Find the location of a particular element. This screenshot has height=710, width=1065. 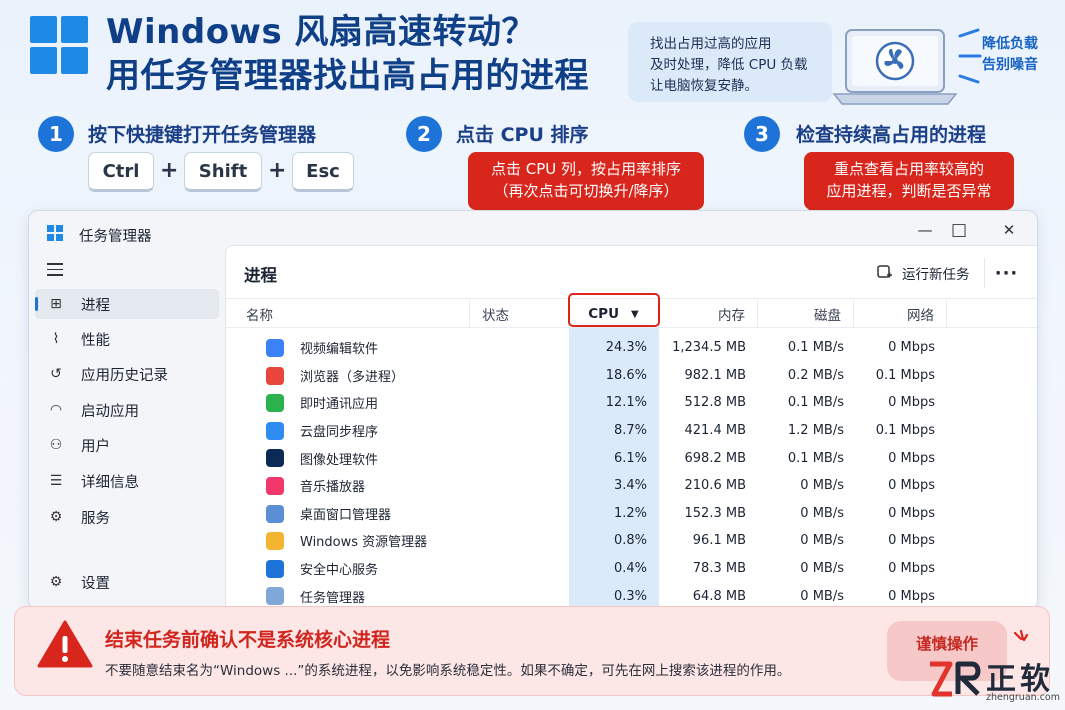

run-new-task-button: 运行新任务 is located at coordinates (923, 273).